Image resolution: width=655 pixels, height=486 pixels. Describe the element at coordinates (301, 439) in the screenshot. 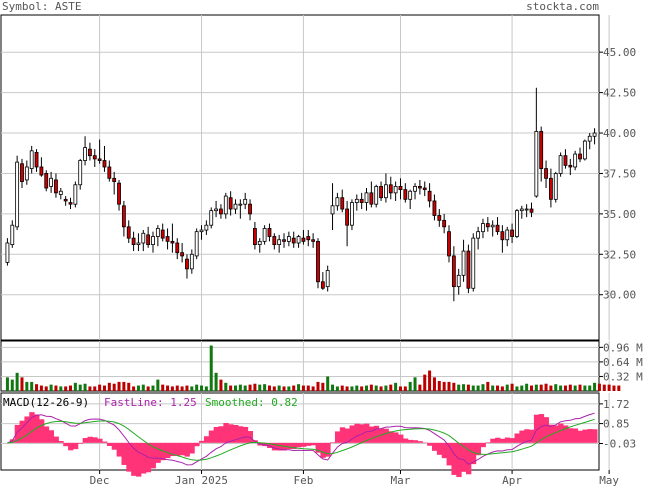

I see `macd-smooth-line` at that location.